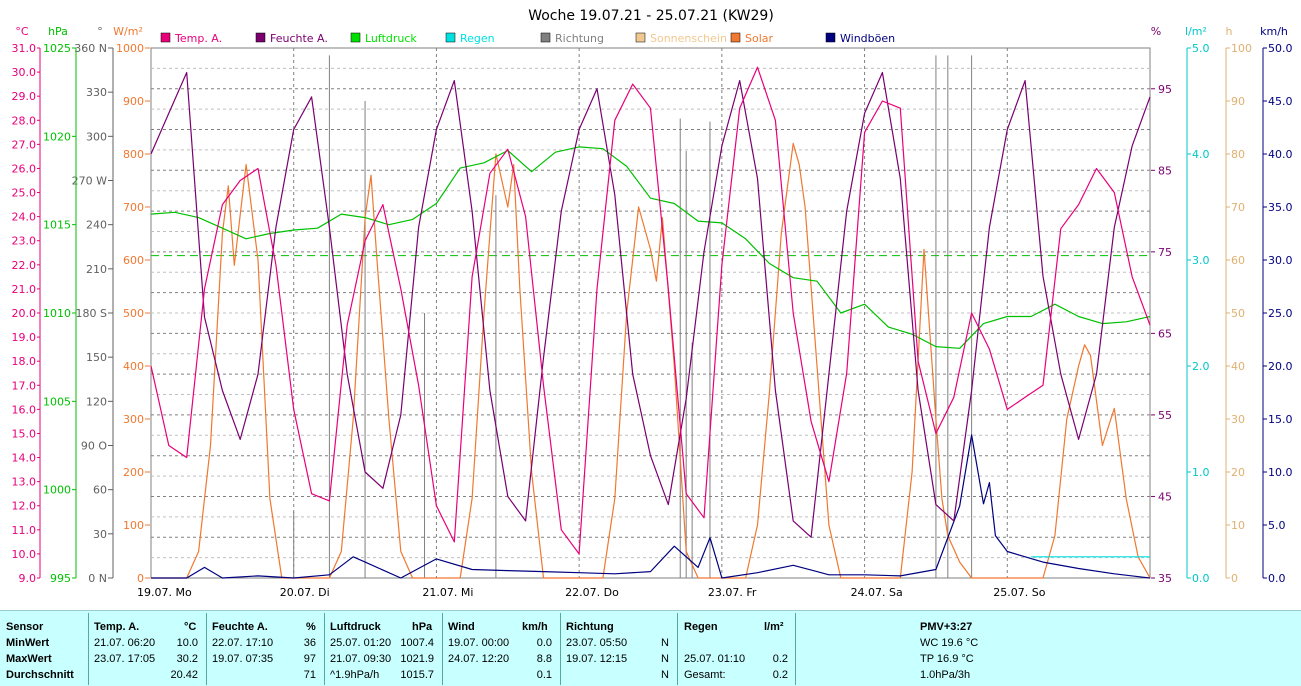 This screenshot has height=686, width=1301. I want to click on summary-header-feuchte: Feuchte A., so click(240, 627).